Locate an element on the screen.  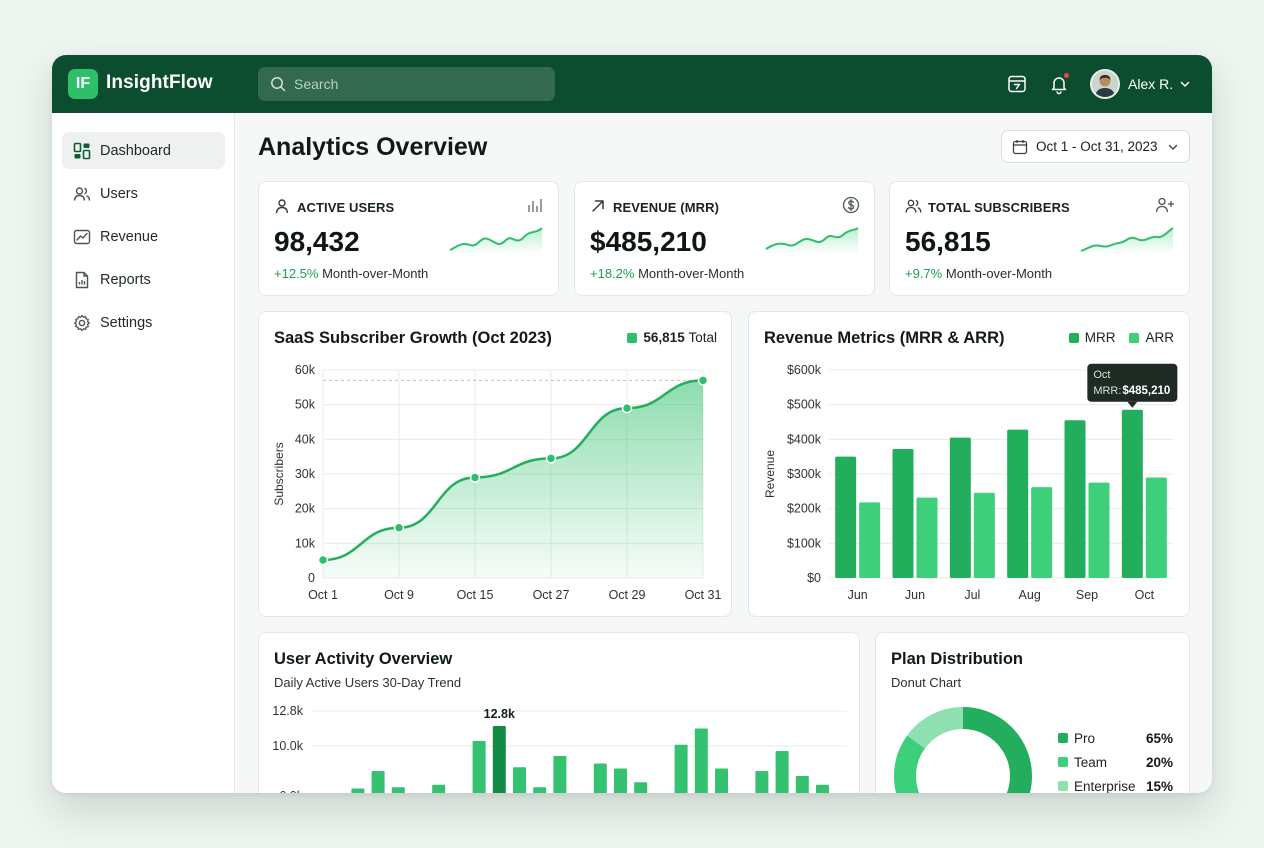
user-activity-chart: 6.0k 10.0k 12.8k 12.8k is located at coordinates (560, 713).